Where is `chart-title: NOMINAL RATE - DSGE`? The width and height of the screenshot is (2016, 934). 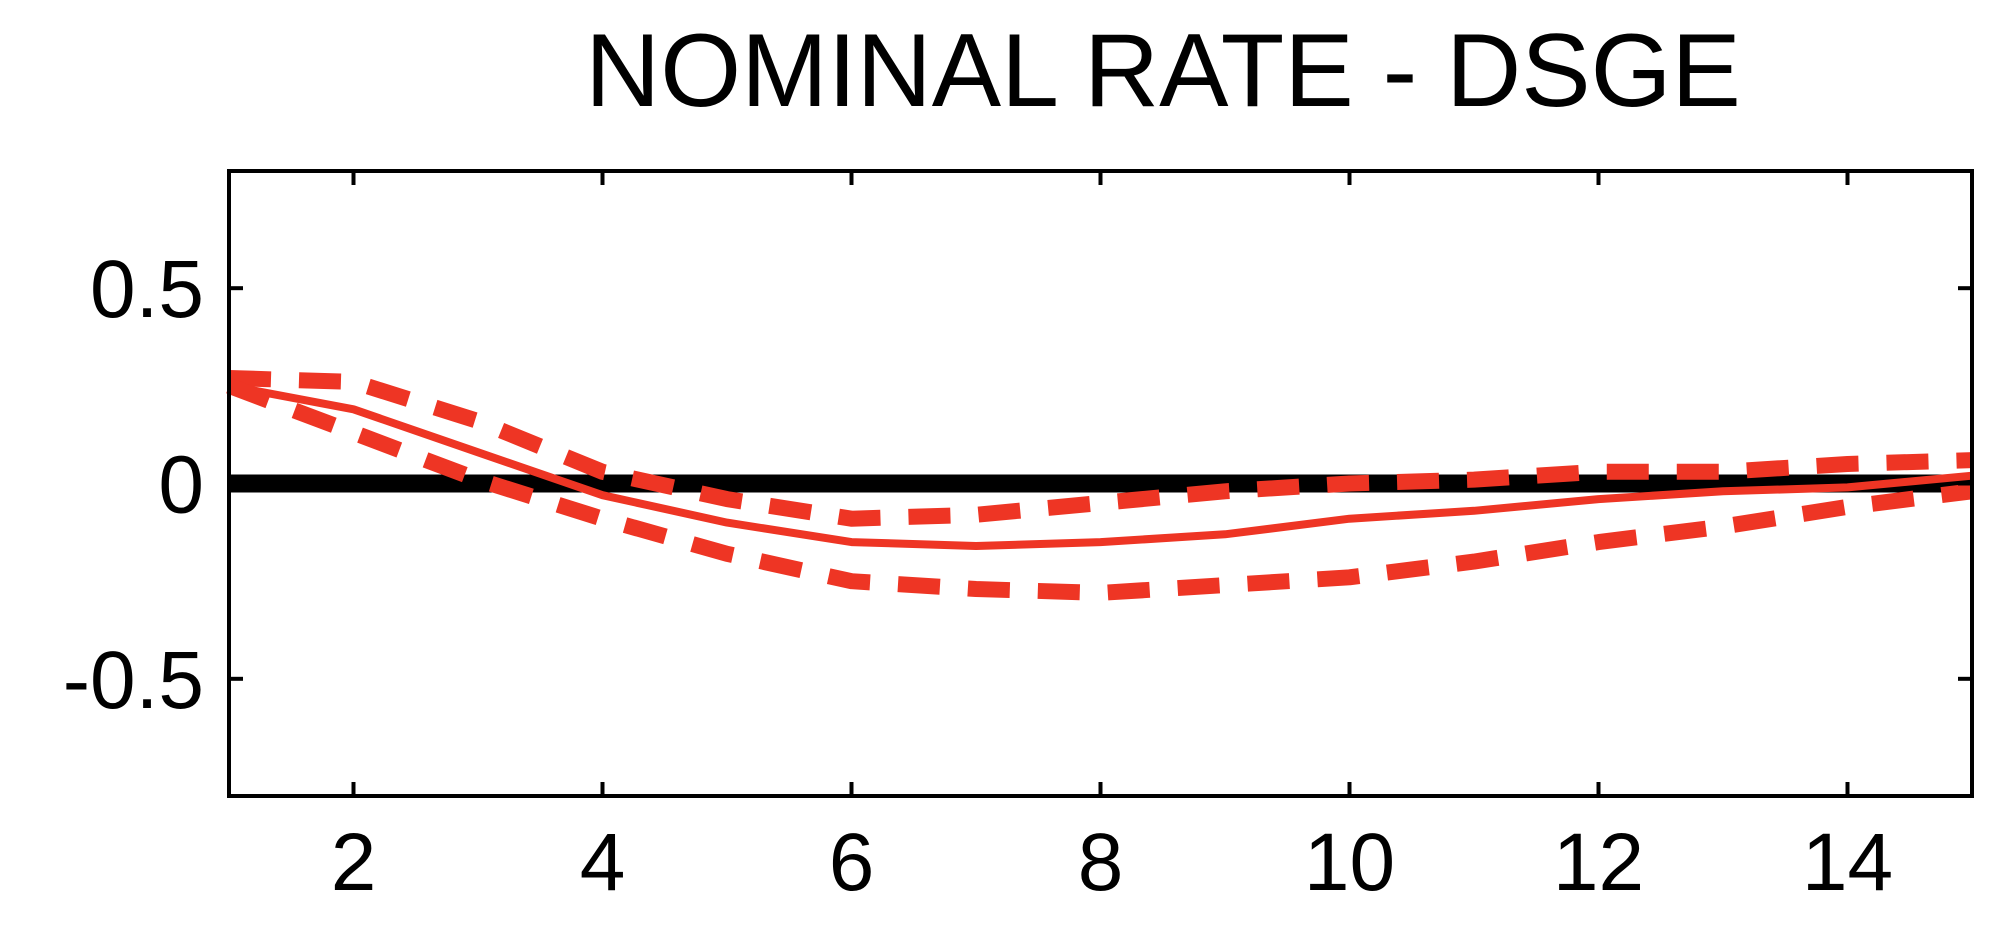 chart-title: NOMINAL RATE - DSGE is located at coordinates (1163, 71).